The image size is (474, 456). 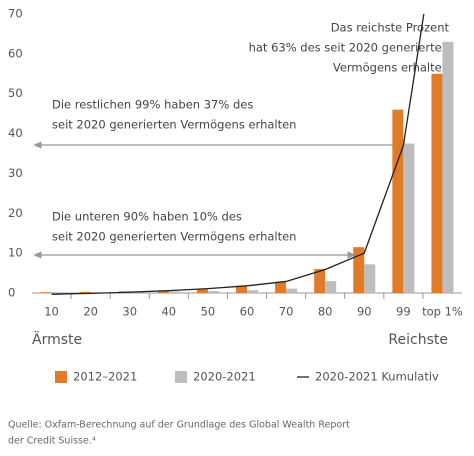 What do you see at coordinates (224, 377) in the screenshot?
I see `legend-label: 2020-2021` at bounding box center [224, 377].